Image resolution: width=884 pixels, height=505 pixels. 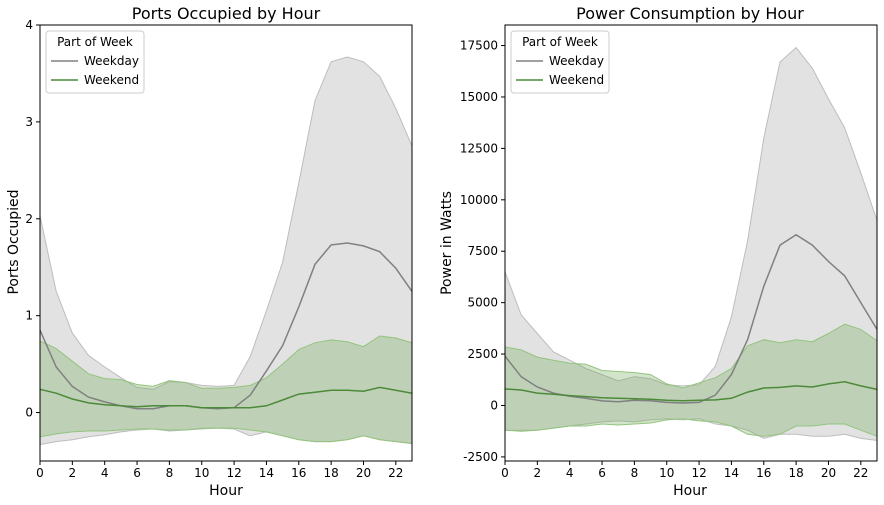 What do you see at coordinates (14, 241) in the screenshot?
I see `y-axis-label: Ports Occupied` at bounding box center [14, 241].